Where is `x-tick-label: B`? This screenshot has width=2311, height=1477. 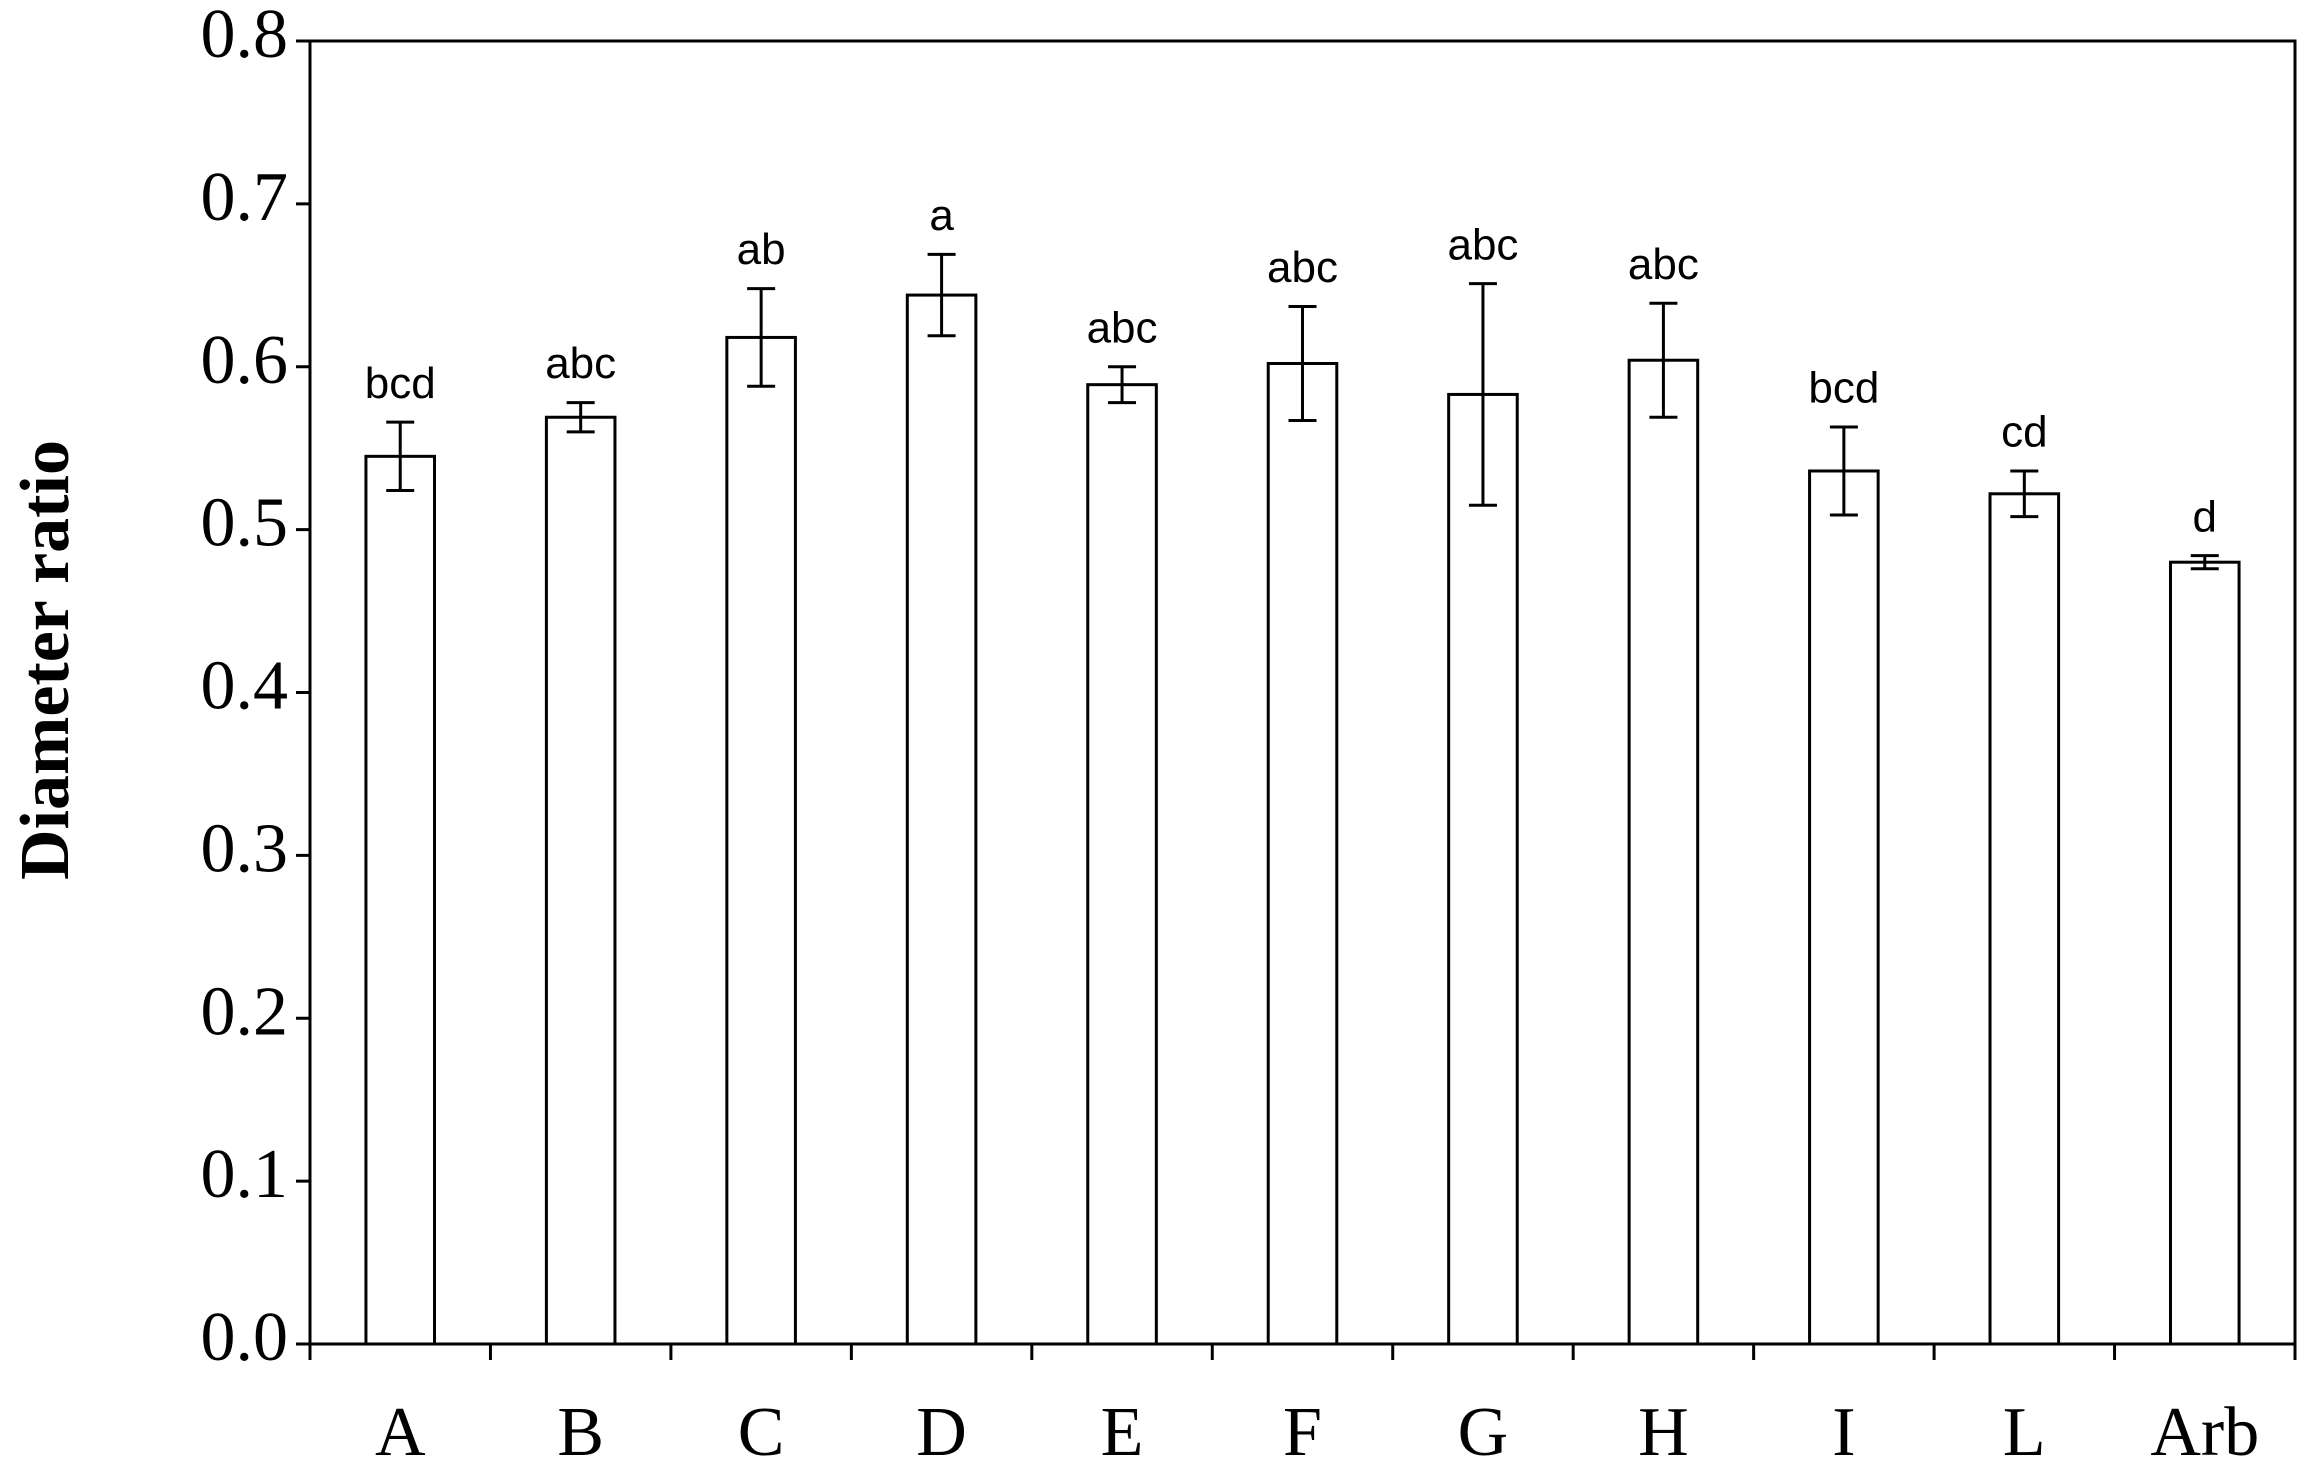 x-tick-label: B is located at coordinates (580, 1432).